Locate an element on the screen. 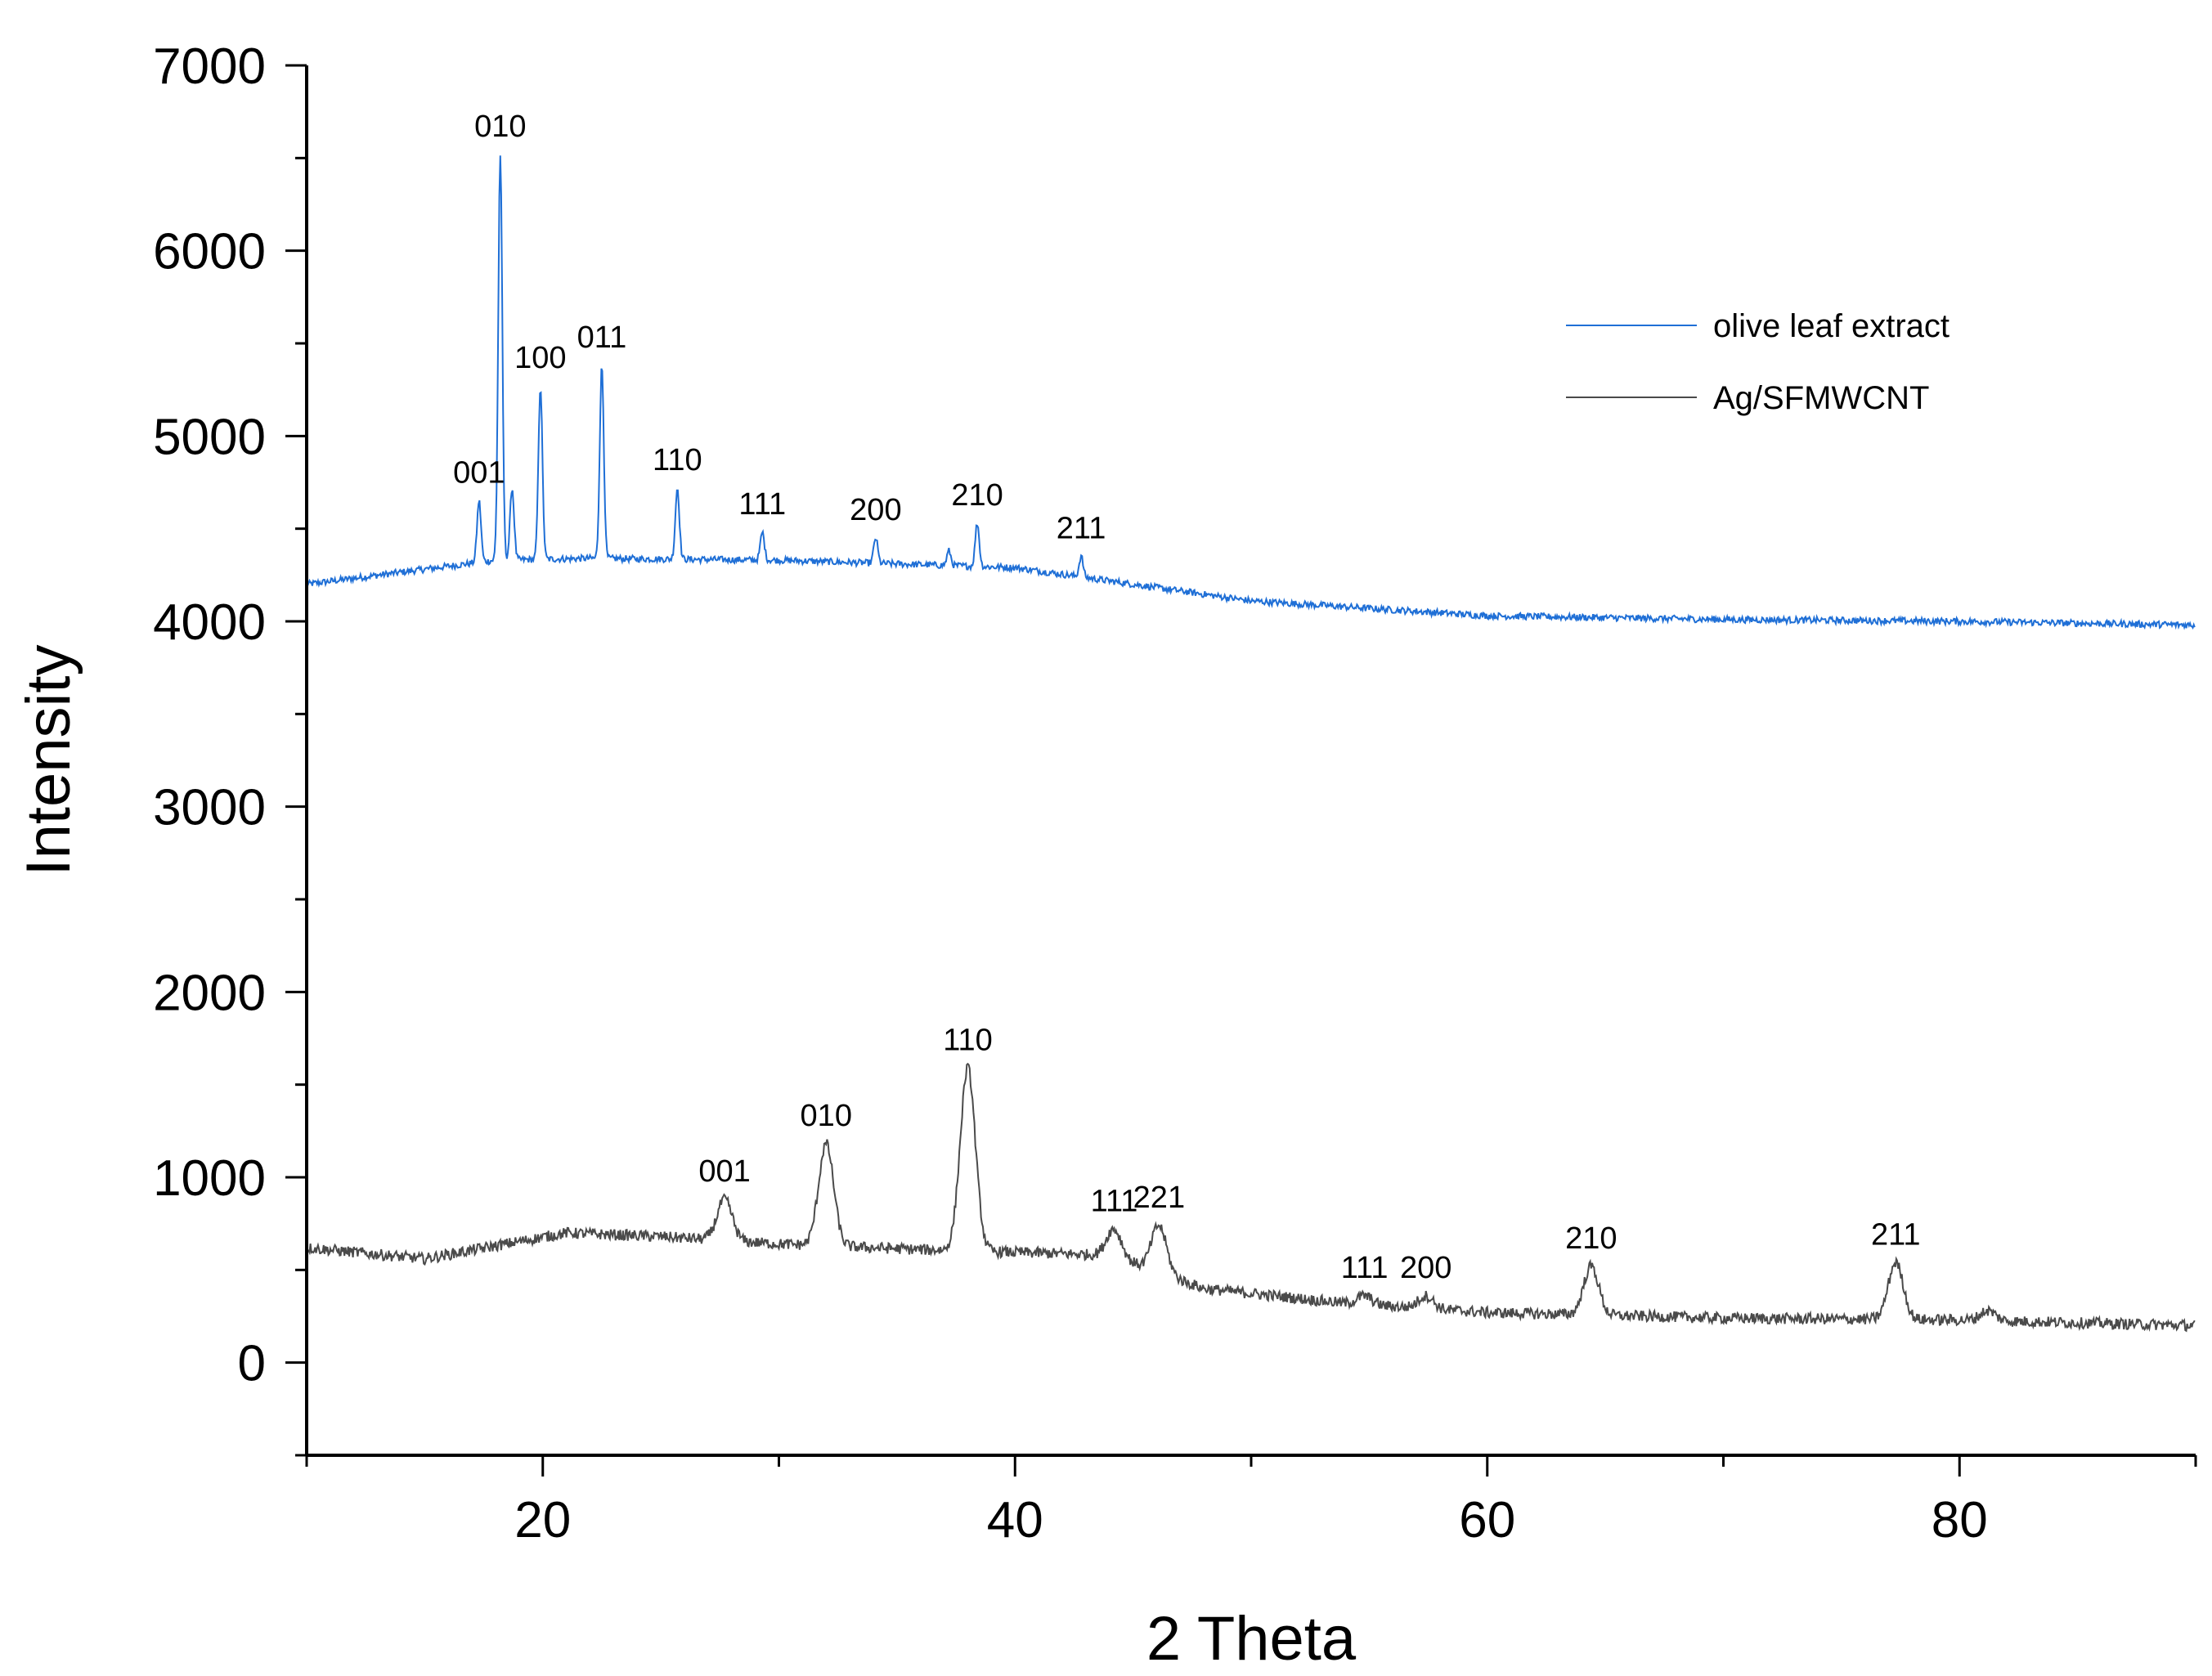  y-tick-label: 1000 is located at coordinates (209, 1178).